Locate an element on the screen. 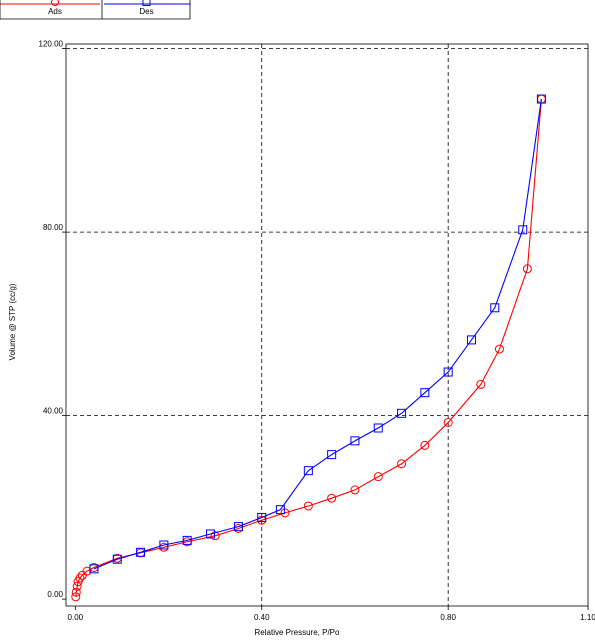 The height and width of the screenshot is (643, 595). x-tick-label: 0.80 is located at coordinates (448, 617).